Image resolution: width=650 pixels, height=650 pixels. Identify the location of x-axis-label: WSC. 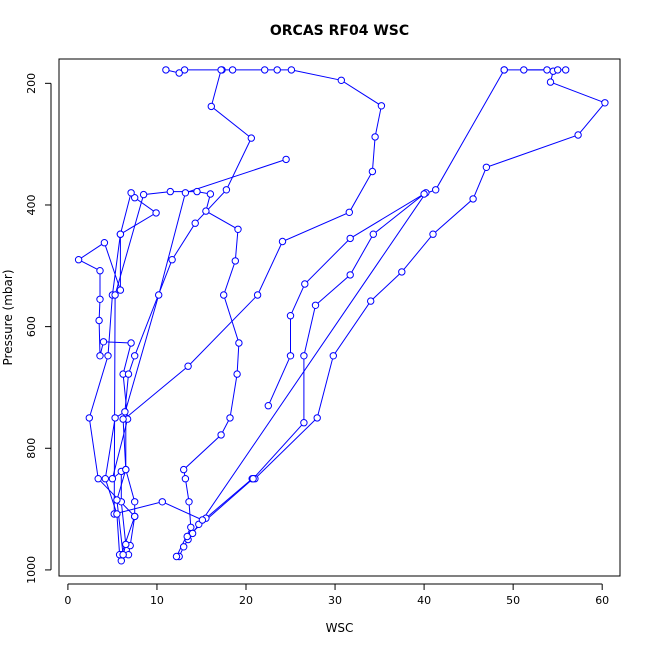
(340, 628).